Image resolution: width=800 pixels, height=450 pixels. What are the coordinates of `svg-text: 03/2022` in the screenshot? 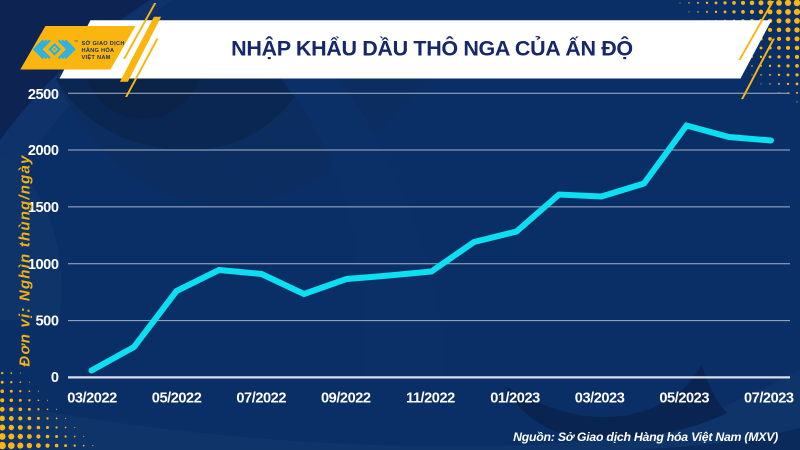 It's located at (92, 399).